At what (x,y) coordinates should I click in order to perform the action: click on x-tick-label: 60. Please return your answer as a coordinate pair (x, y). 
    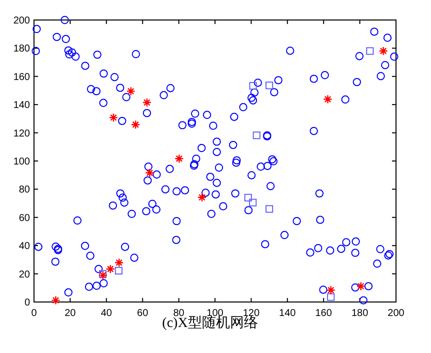
    Looking at the image, I should click on (143, 313).